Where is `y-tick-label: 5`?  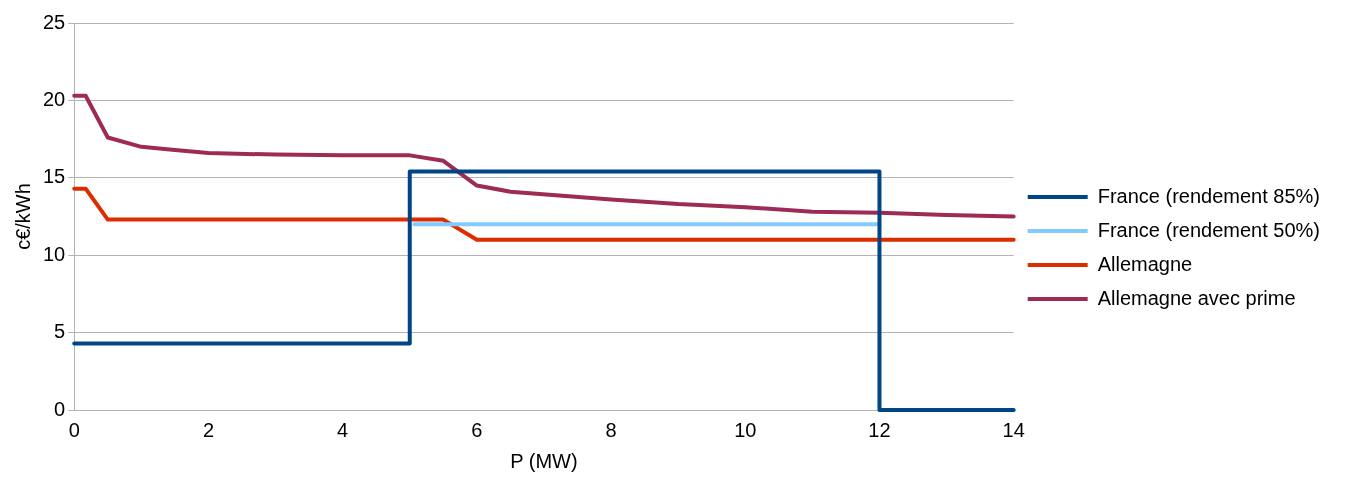 y-tick-label: 5 is located at coordinates (60, 331).